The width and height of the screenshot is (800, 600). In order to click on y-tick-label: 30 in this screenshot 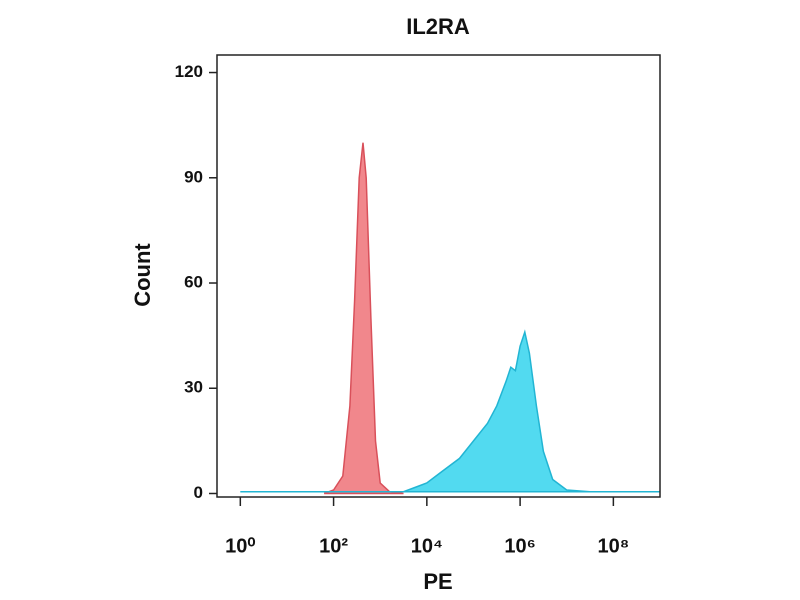, I will do `click(193, 387)`.